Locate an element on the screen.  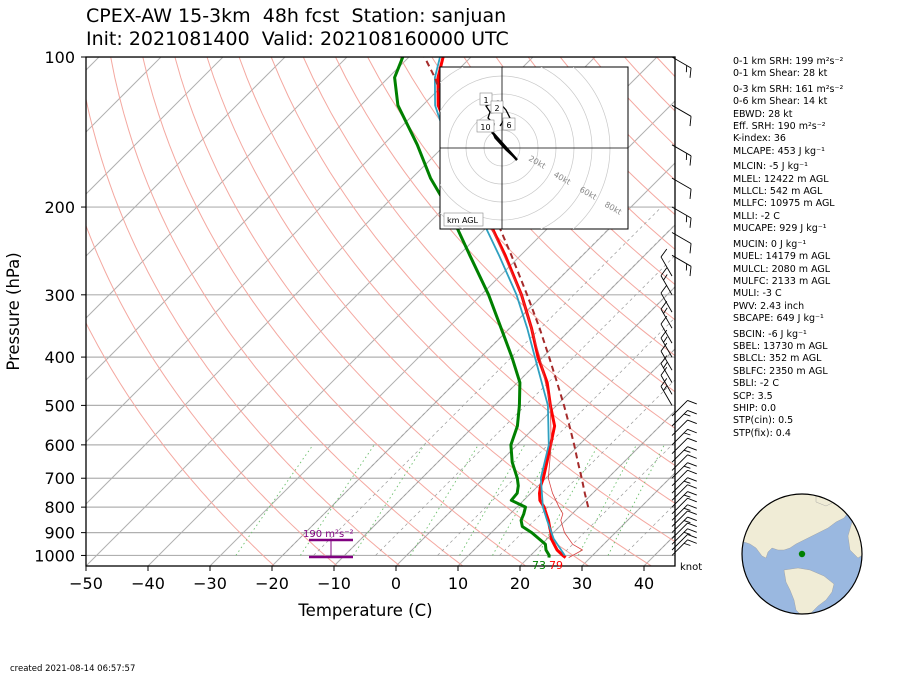
y-tick-label: 400 is located at coordinates (59, 357).